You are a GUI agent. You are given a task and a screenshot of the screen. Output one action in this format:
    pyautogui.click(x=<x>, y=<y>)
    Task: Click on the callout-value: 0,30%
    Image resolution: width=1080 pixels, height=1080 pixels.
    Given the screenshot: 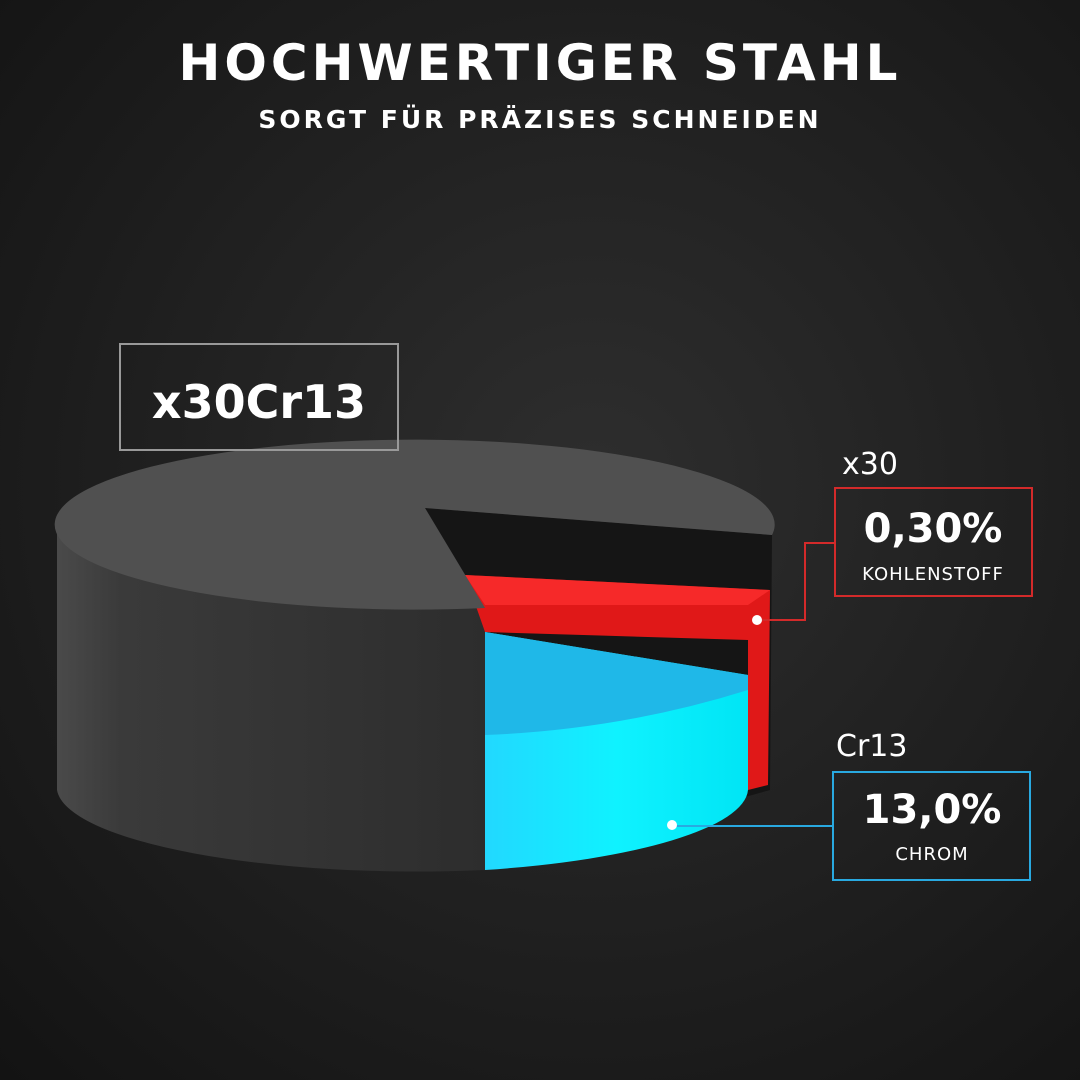 What is the action you would take?
    pyautogui.click(x=933, y=529)
    